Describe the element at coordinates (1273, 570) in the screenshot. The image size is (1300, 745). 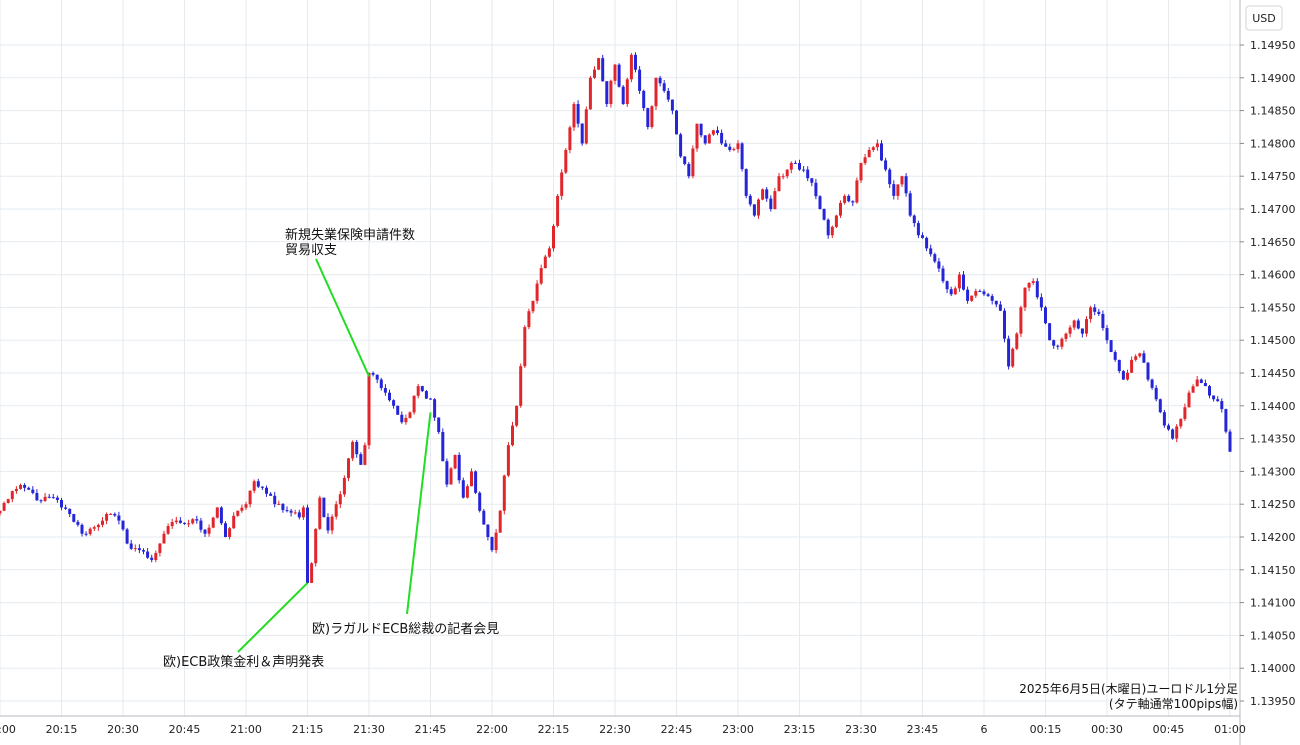
I see `price-tick-label: 1.14150` at that location.